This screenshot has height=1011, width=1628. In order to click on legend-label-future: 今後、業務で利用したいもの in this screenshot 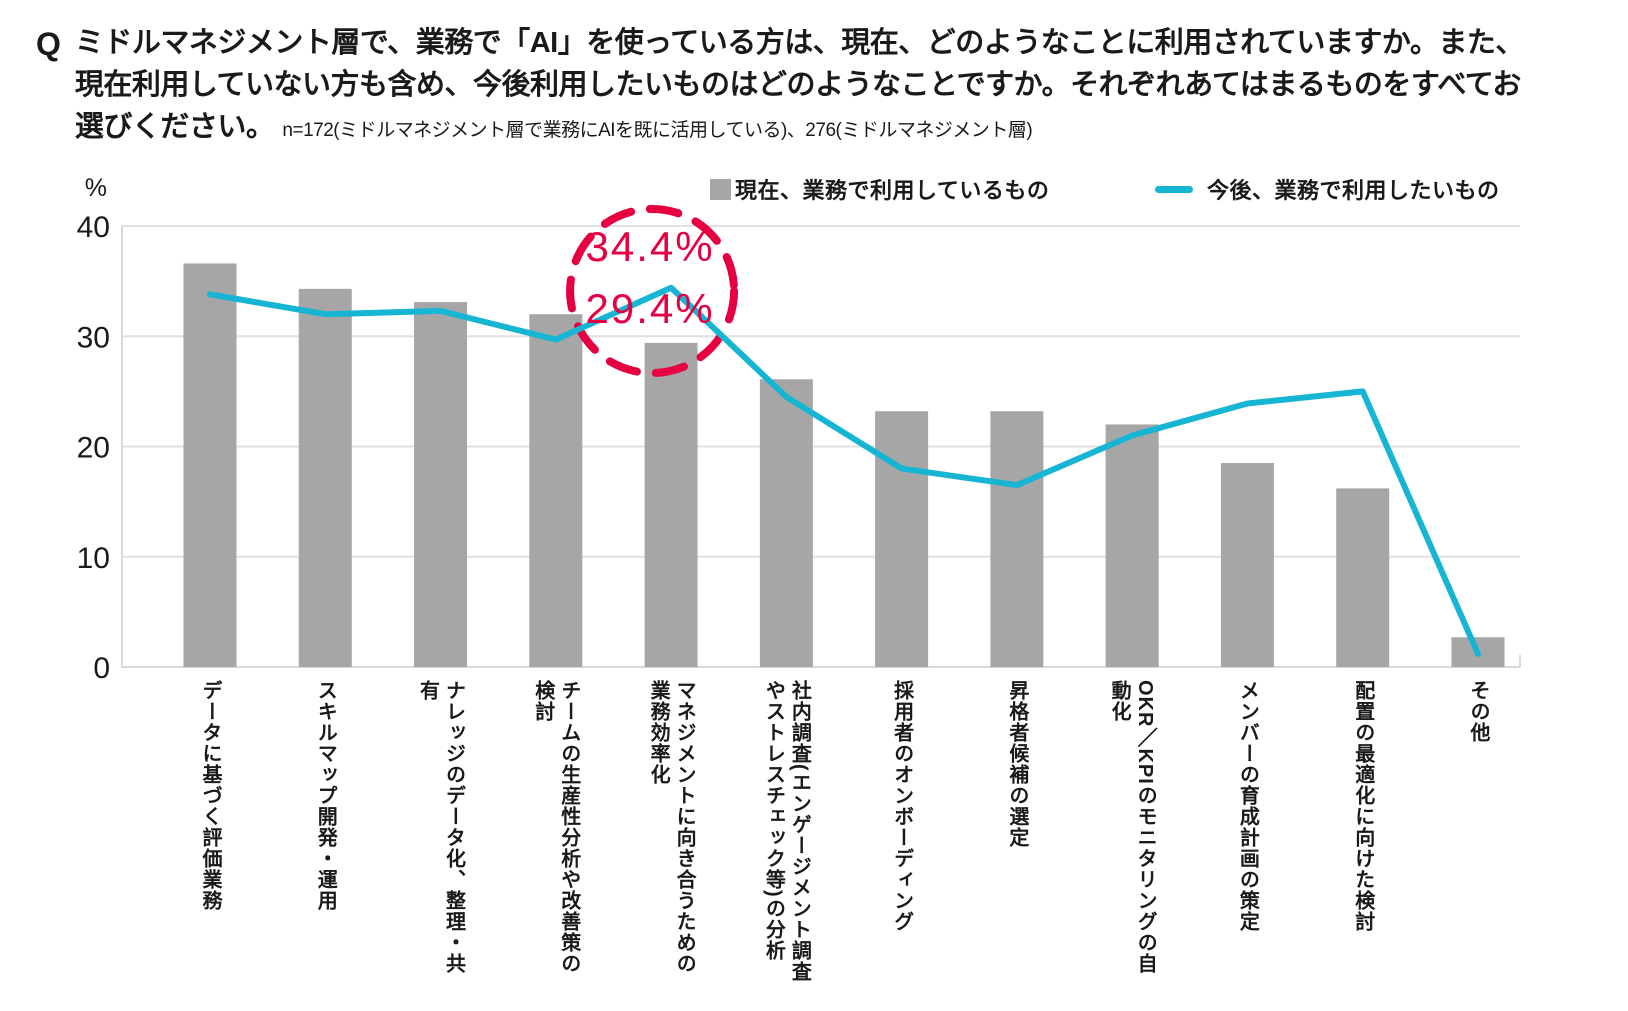, I will do `click(1353, 190)`.